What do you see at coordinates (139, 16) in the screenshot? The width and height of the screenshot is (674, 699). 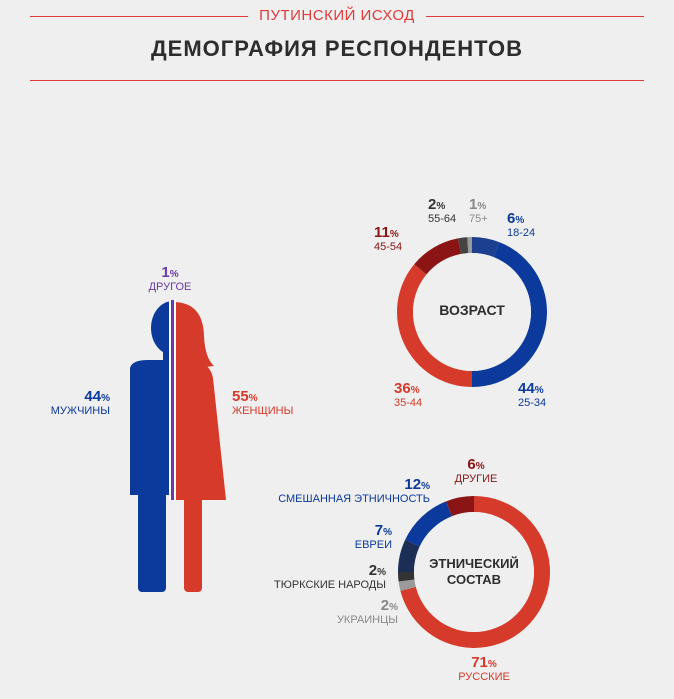 I see `header-line-left` at bounding box center [139, 16].